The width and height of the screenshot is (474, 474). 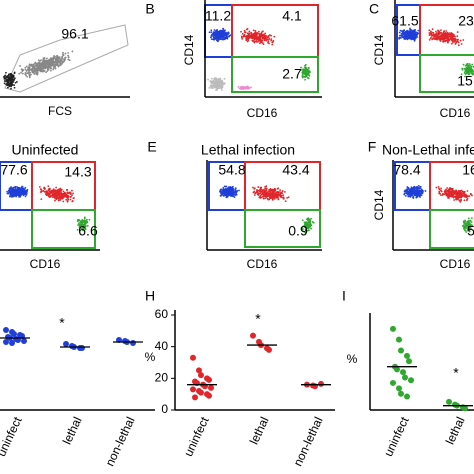 I want to click on gate, so click(x=66, y=58).